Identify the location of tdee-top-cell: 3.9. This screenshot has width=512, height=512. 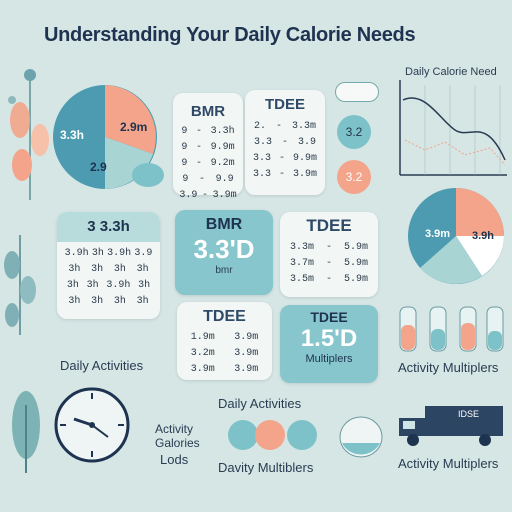
(306, 142).